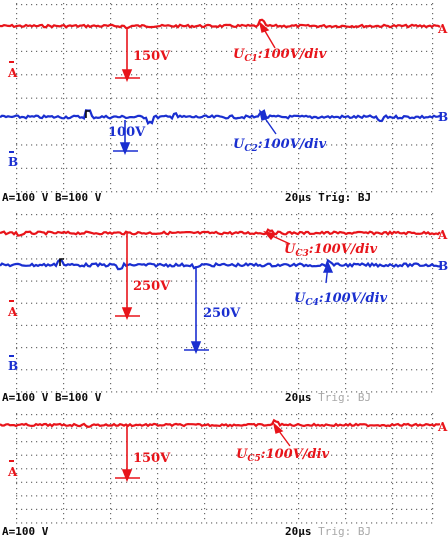  I want to click on marker-a-right-p1: A, so click(442, 29).